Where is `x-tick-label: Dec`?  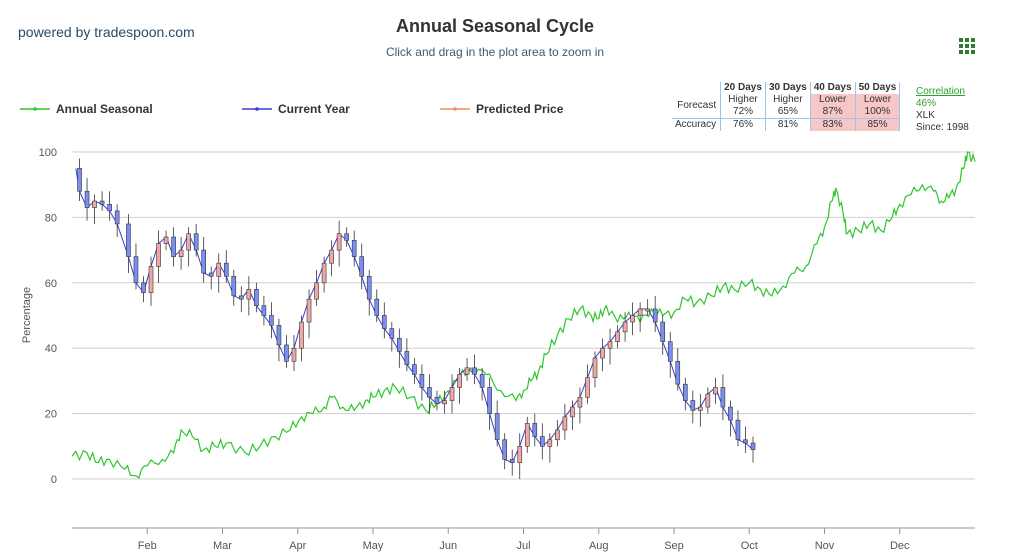 x-tick-label: Dec is located at coordinates (900, 546).